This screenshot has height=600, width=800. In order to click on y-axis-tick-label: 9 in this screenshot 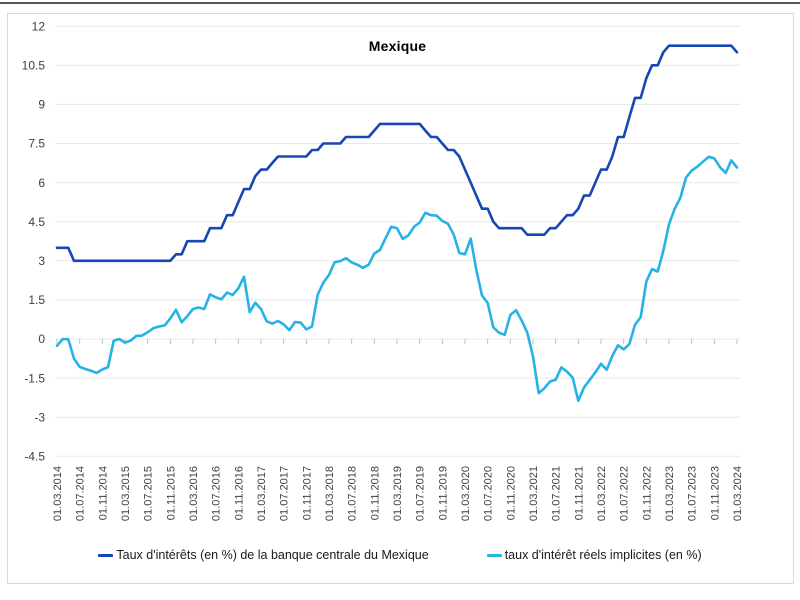, I will do `click(41, 105)`.